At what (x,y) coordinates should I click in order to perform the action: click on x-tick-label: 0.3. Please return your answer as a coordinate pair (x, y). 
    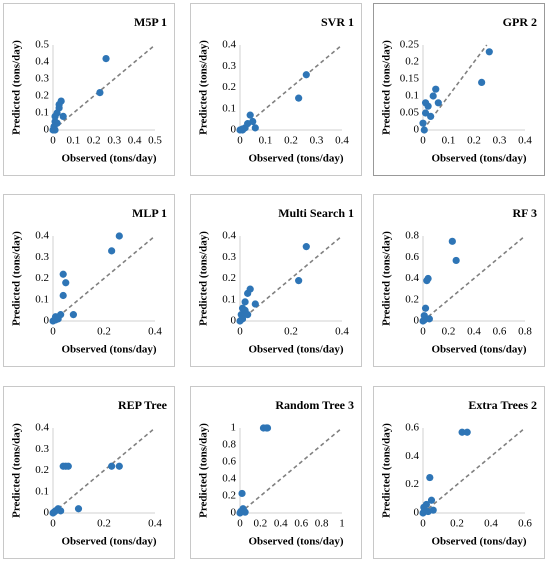
    Looking at the image, I should click on (500, 141).